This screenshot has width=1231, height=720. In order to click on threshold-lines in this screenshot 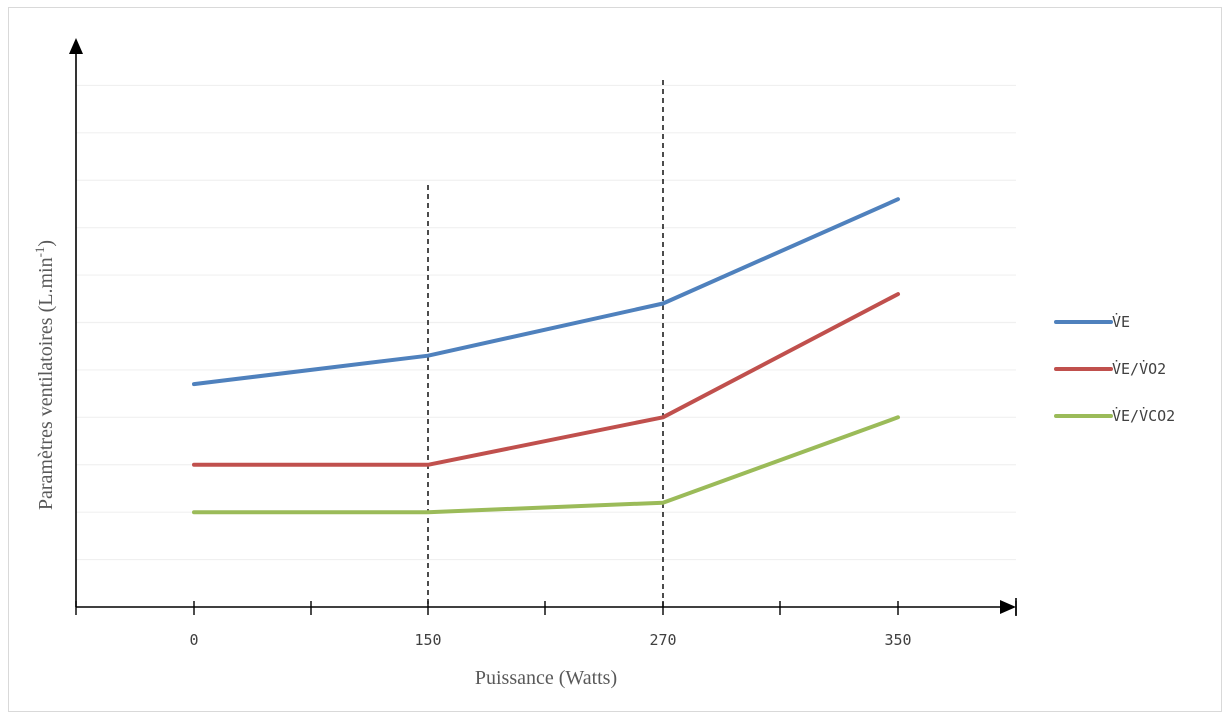, I will do `click(545, 343)`.